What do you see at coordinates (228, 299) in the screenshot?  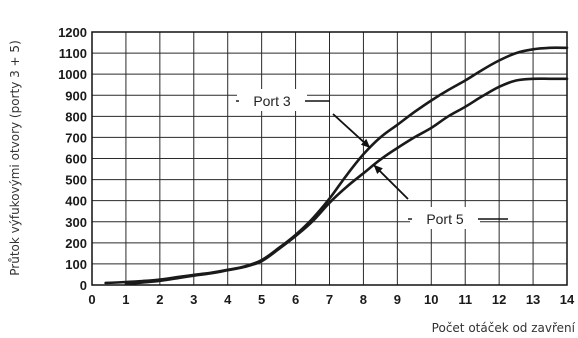 I see `x-tick-label: 4` at bounding box center [228, 299].